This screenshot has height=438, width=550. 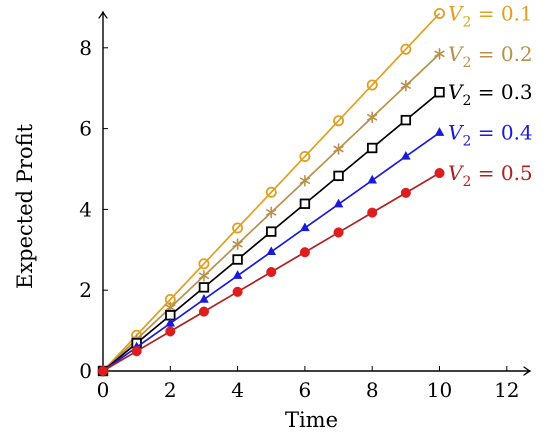 What do you see at coordinates (490, 56) in the screenshot?
I see `series-label: V2 = 0.2` at bounding box center [490, 56].